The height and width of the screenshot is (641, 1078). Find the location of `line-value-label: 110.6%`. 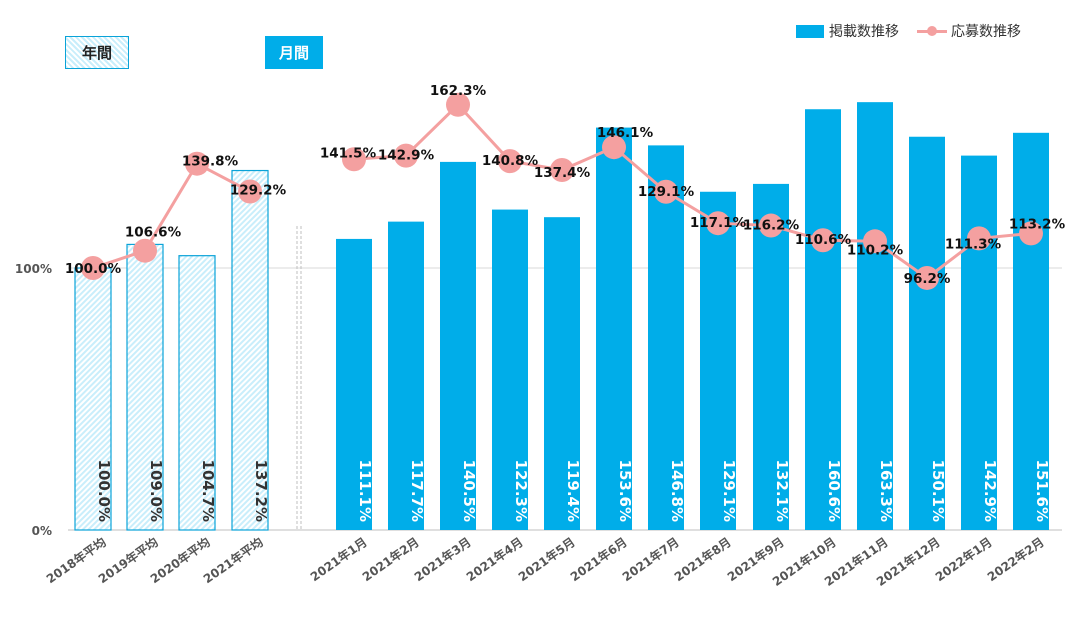

line-value-label: 110.6% is located at coordinates (823, 240).